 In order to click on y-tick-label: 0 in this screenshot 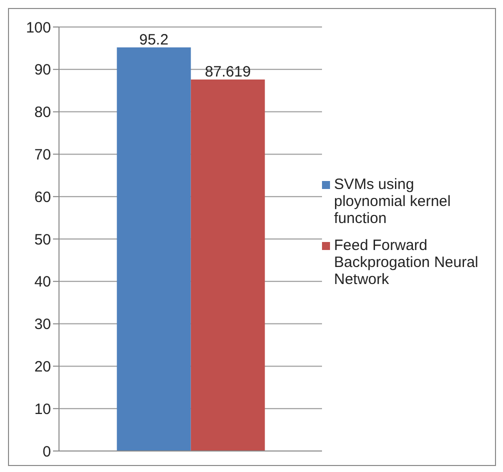, I will do `click(46, 451)`.